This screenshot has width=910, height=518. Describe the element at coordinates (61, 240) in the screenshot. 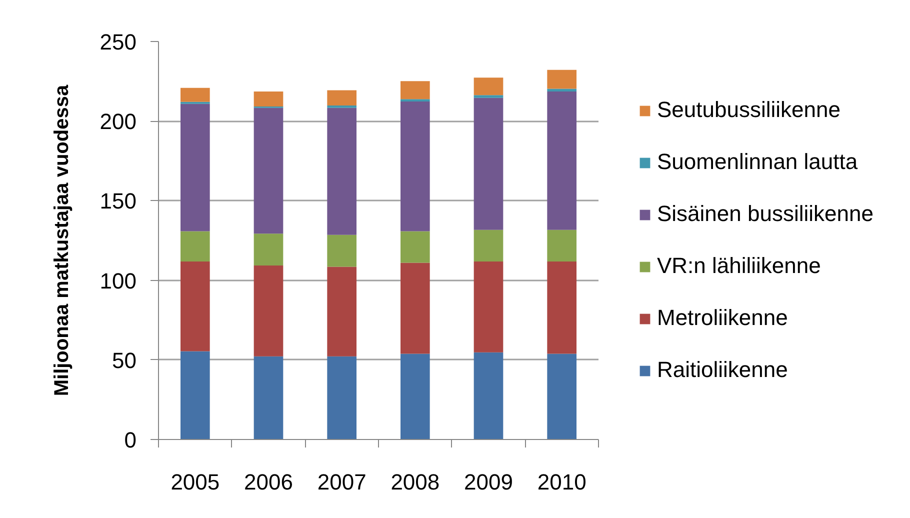

I see `y-axis-title: Miljoonaa matkustajaa vuodessa` at that location.